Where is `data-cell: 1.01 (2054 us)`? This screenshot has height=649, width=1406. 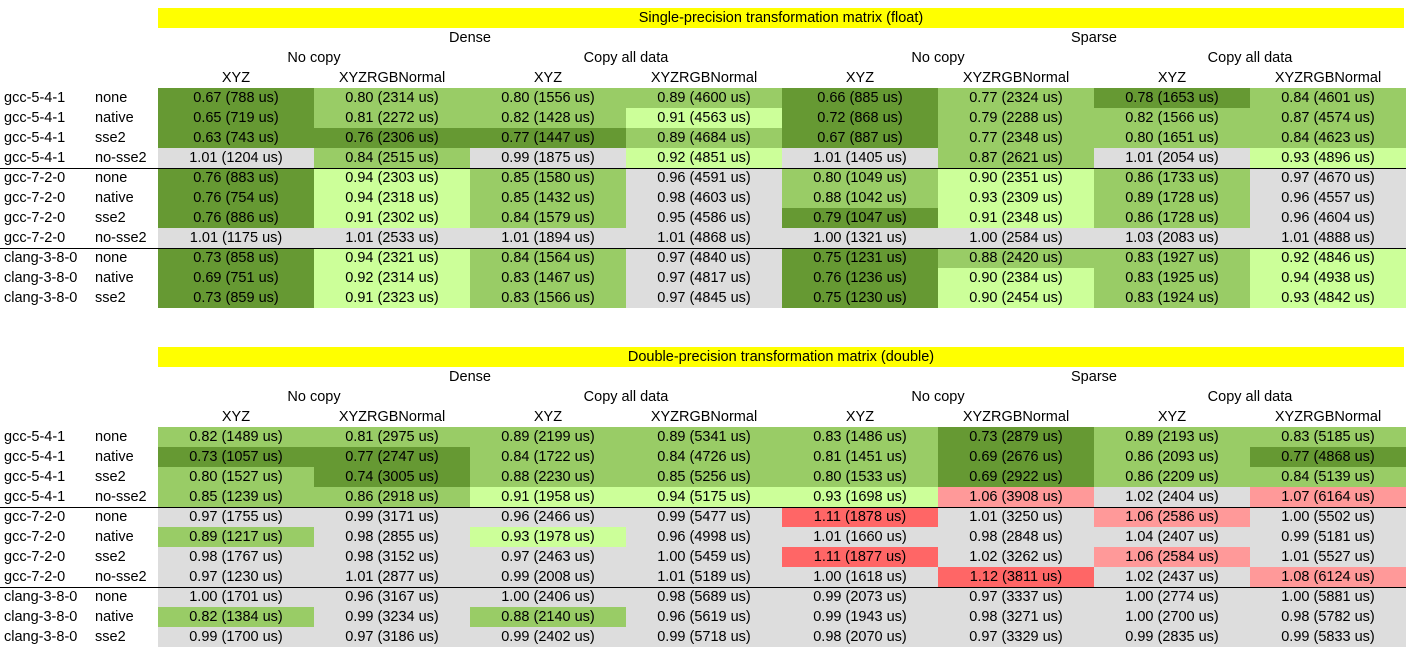 data-cell: 1.01 (2054 us) is located at coordinates (1172, 158).